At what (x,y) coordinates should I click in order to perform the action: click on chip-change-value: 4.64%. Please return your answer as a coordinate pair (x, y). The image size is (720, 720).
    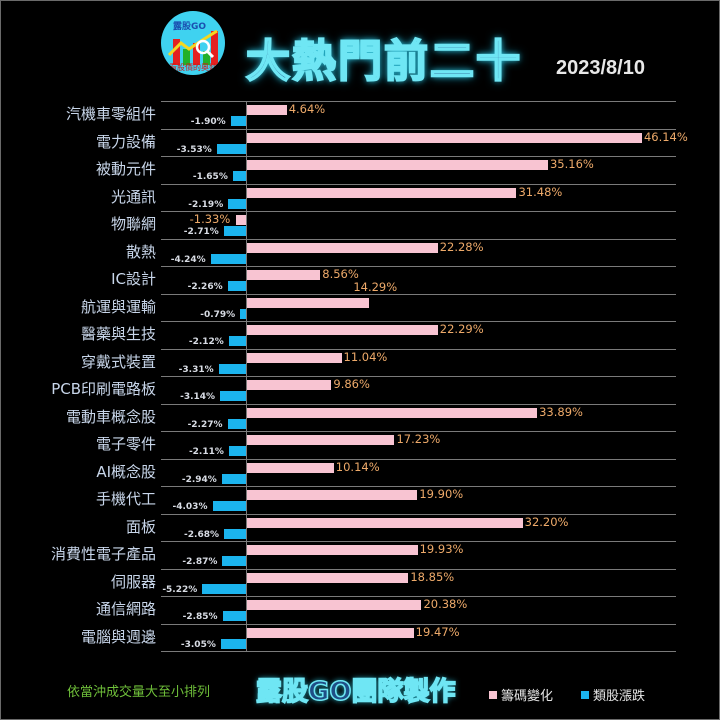
    Looking at the image, I should click on (307, 109).